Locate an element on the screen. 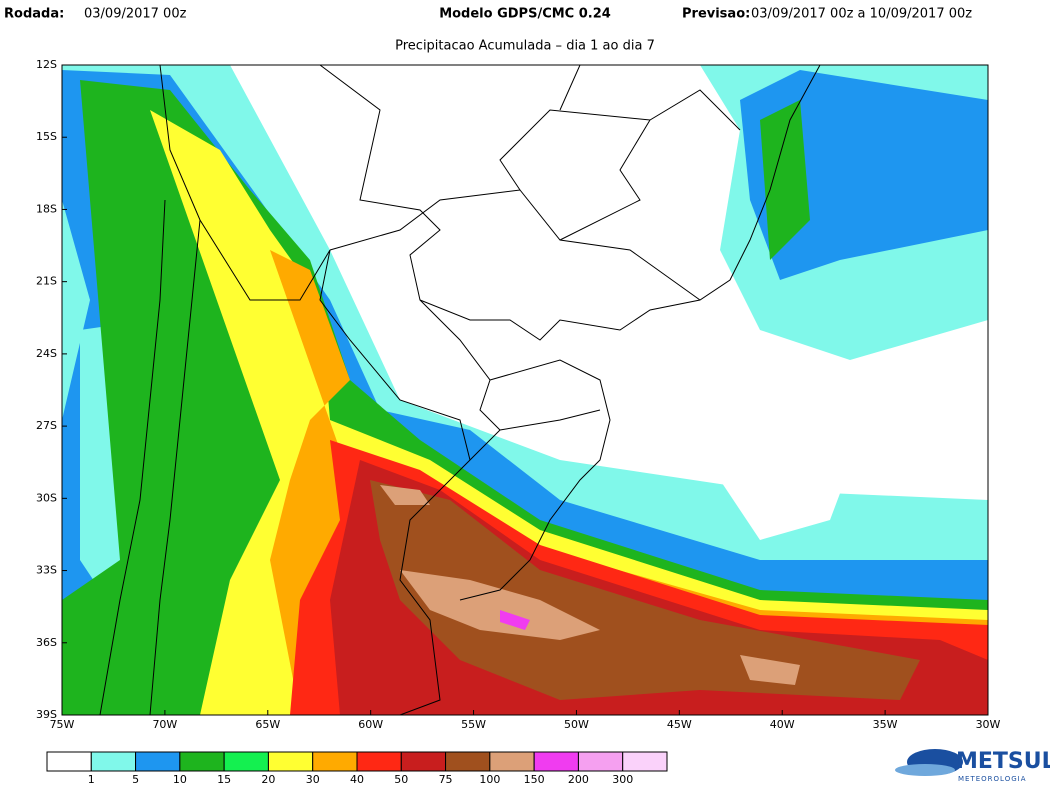 The width and height of the screenshot is (1050, 794). colorbar-label: 150 is located at coordinates (534, 779).